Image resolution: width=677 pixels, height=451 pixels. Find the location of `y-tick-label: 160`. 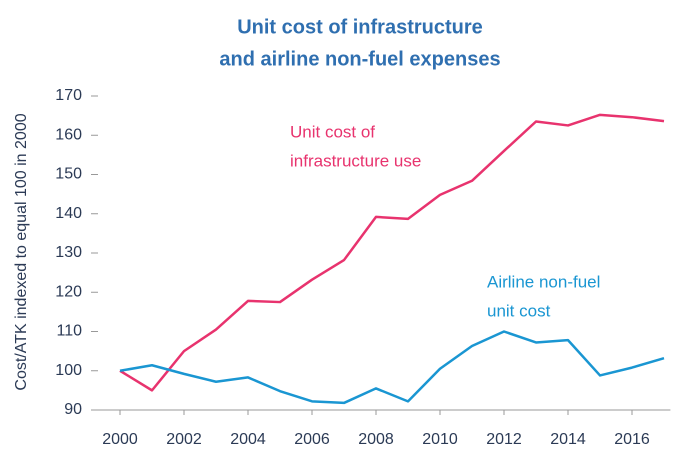

y-tick-label: 160 is located at coordinates (68, 134).